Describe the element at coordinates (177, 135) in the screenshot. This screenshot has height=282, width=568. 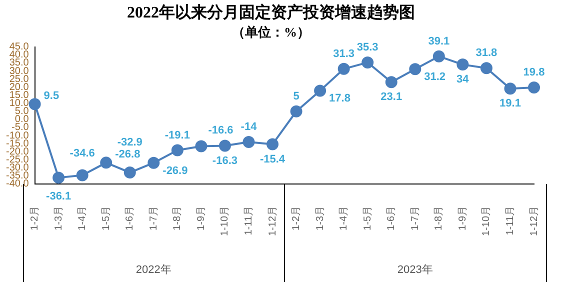
I see `data-label: -19.1` at that location.